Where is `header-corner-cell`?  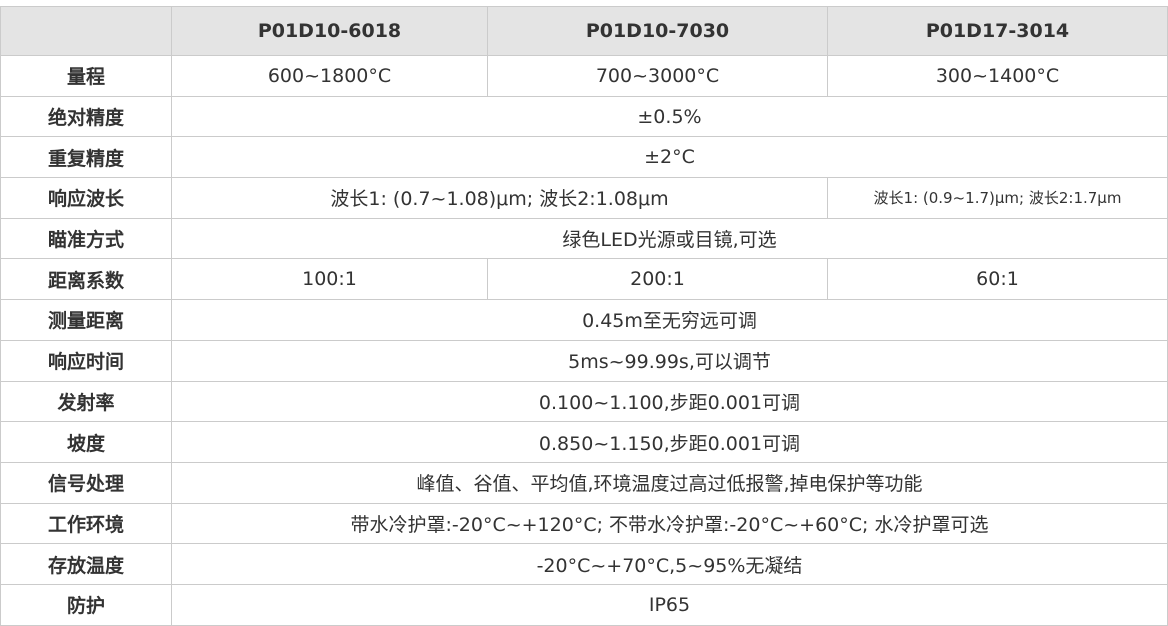
header-corner-cell is located at coordinates (86, 31).